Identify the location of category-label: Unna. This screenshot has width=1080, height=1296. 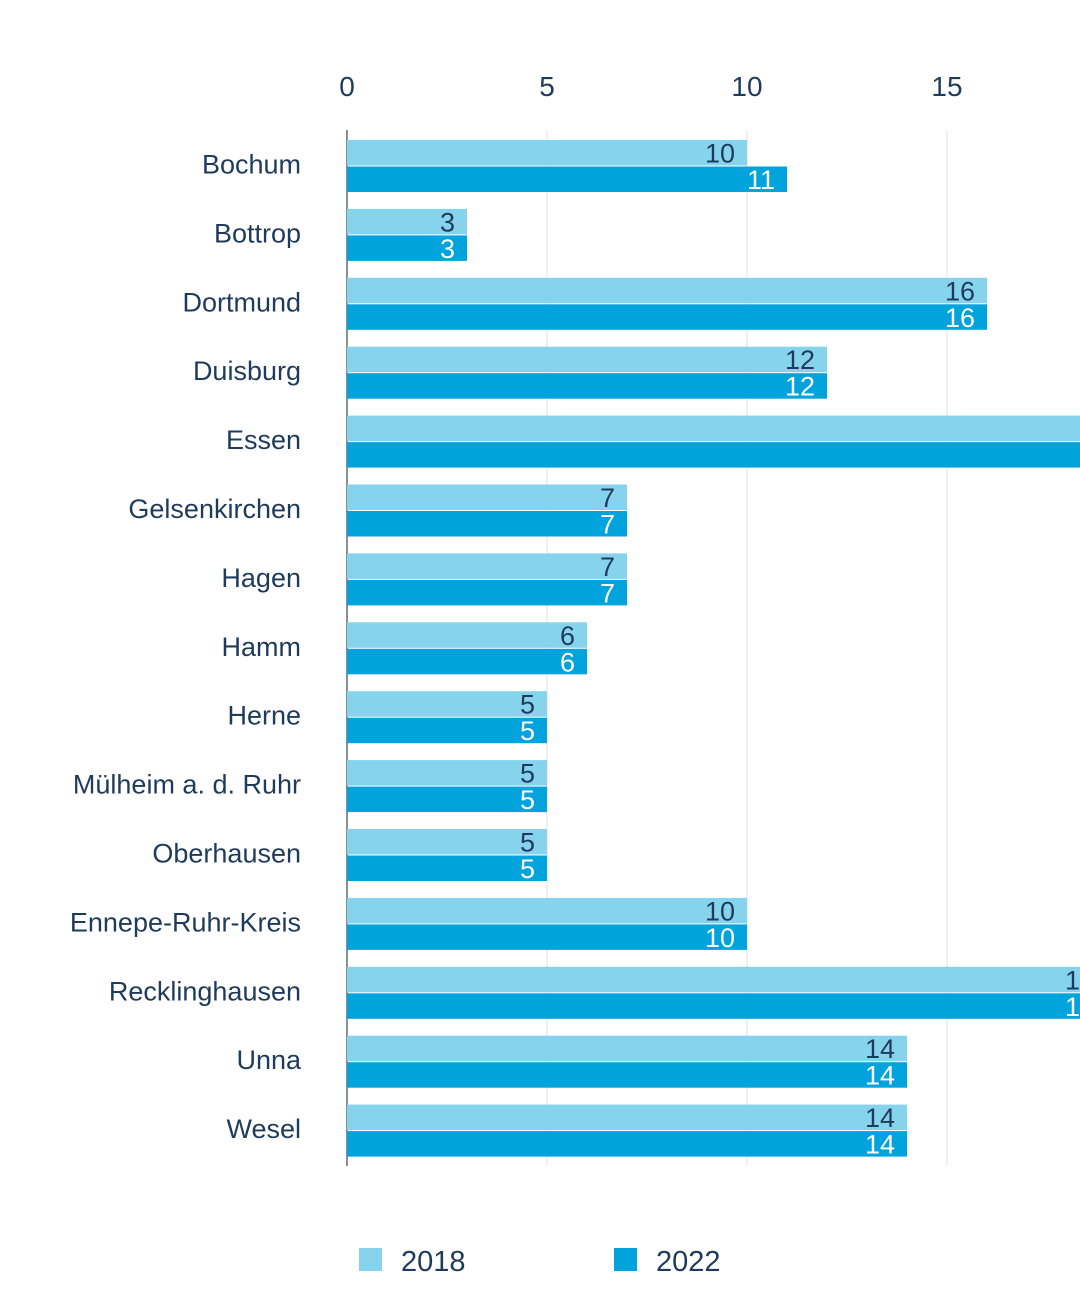
(269, 1060).